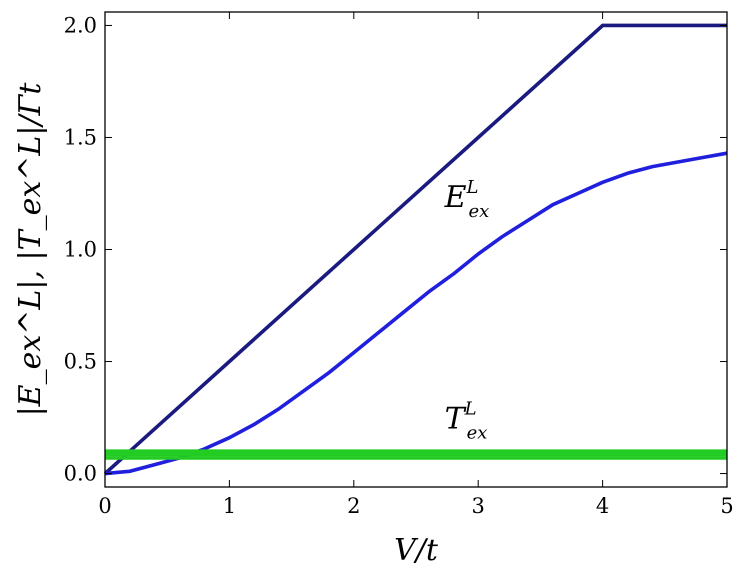  I want to click on x-tick-label: 2, so click(353, 506).